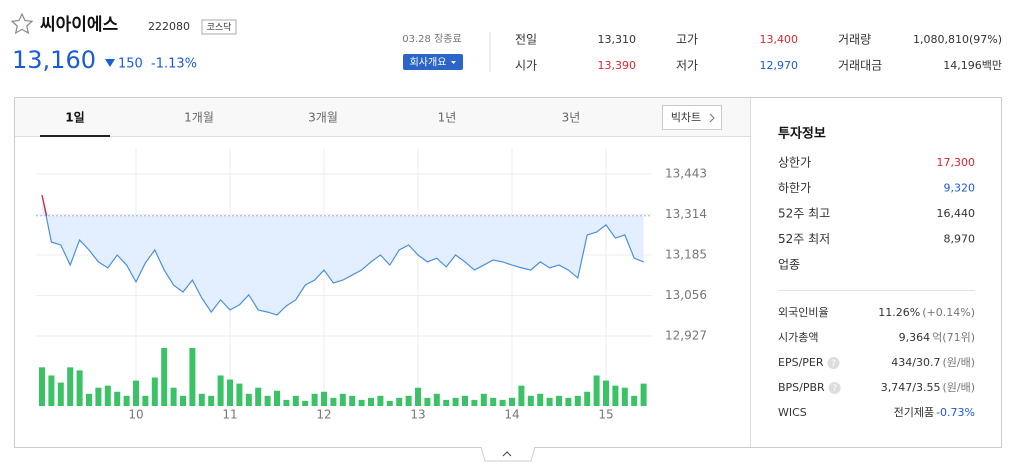 The width and height of the screenshot is (1022, 472). What do you see at coordinates (960, 188) in the screenshot?
I see `invest-value: 9,320` at bounding box center [960, 188].